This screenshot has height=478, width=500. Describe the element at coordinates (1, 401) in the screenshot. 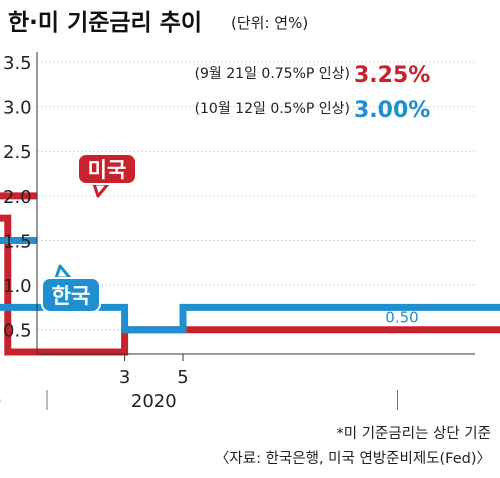

I see `x-year-label: 2019` at that location.